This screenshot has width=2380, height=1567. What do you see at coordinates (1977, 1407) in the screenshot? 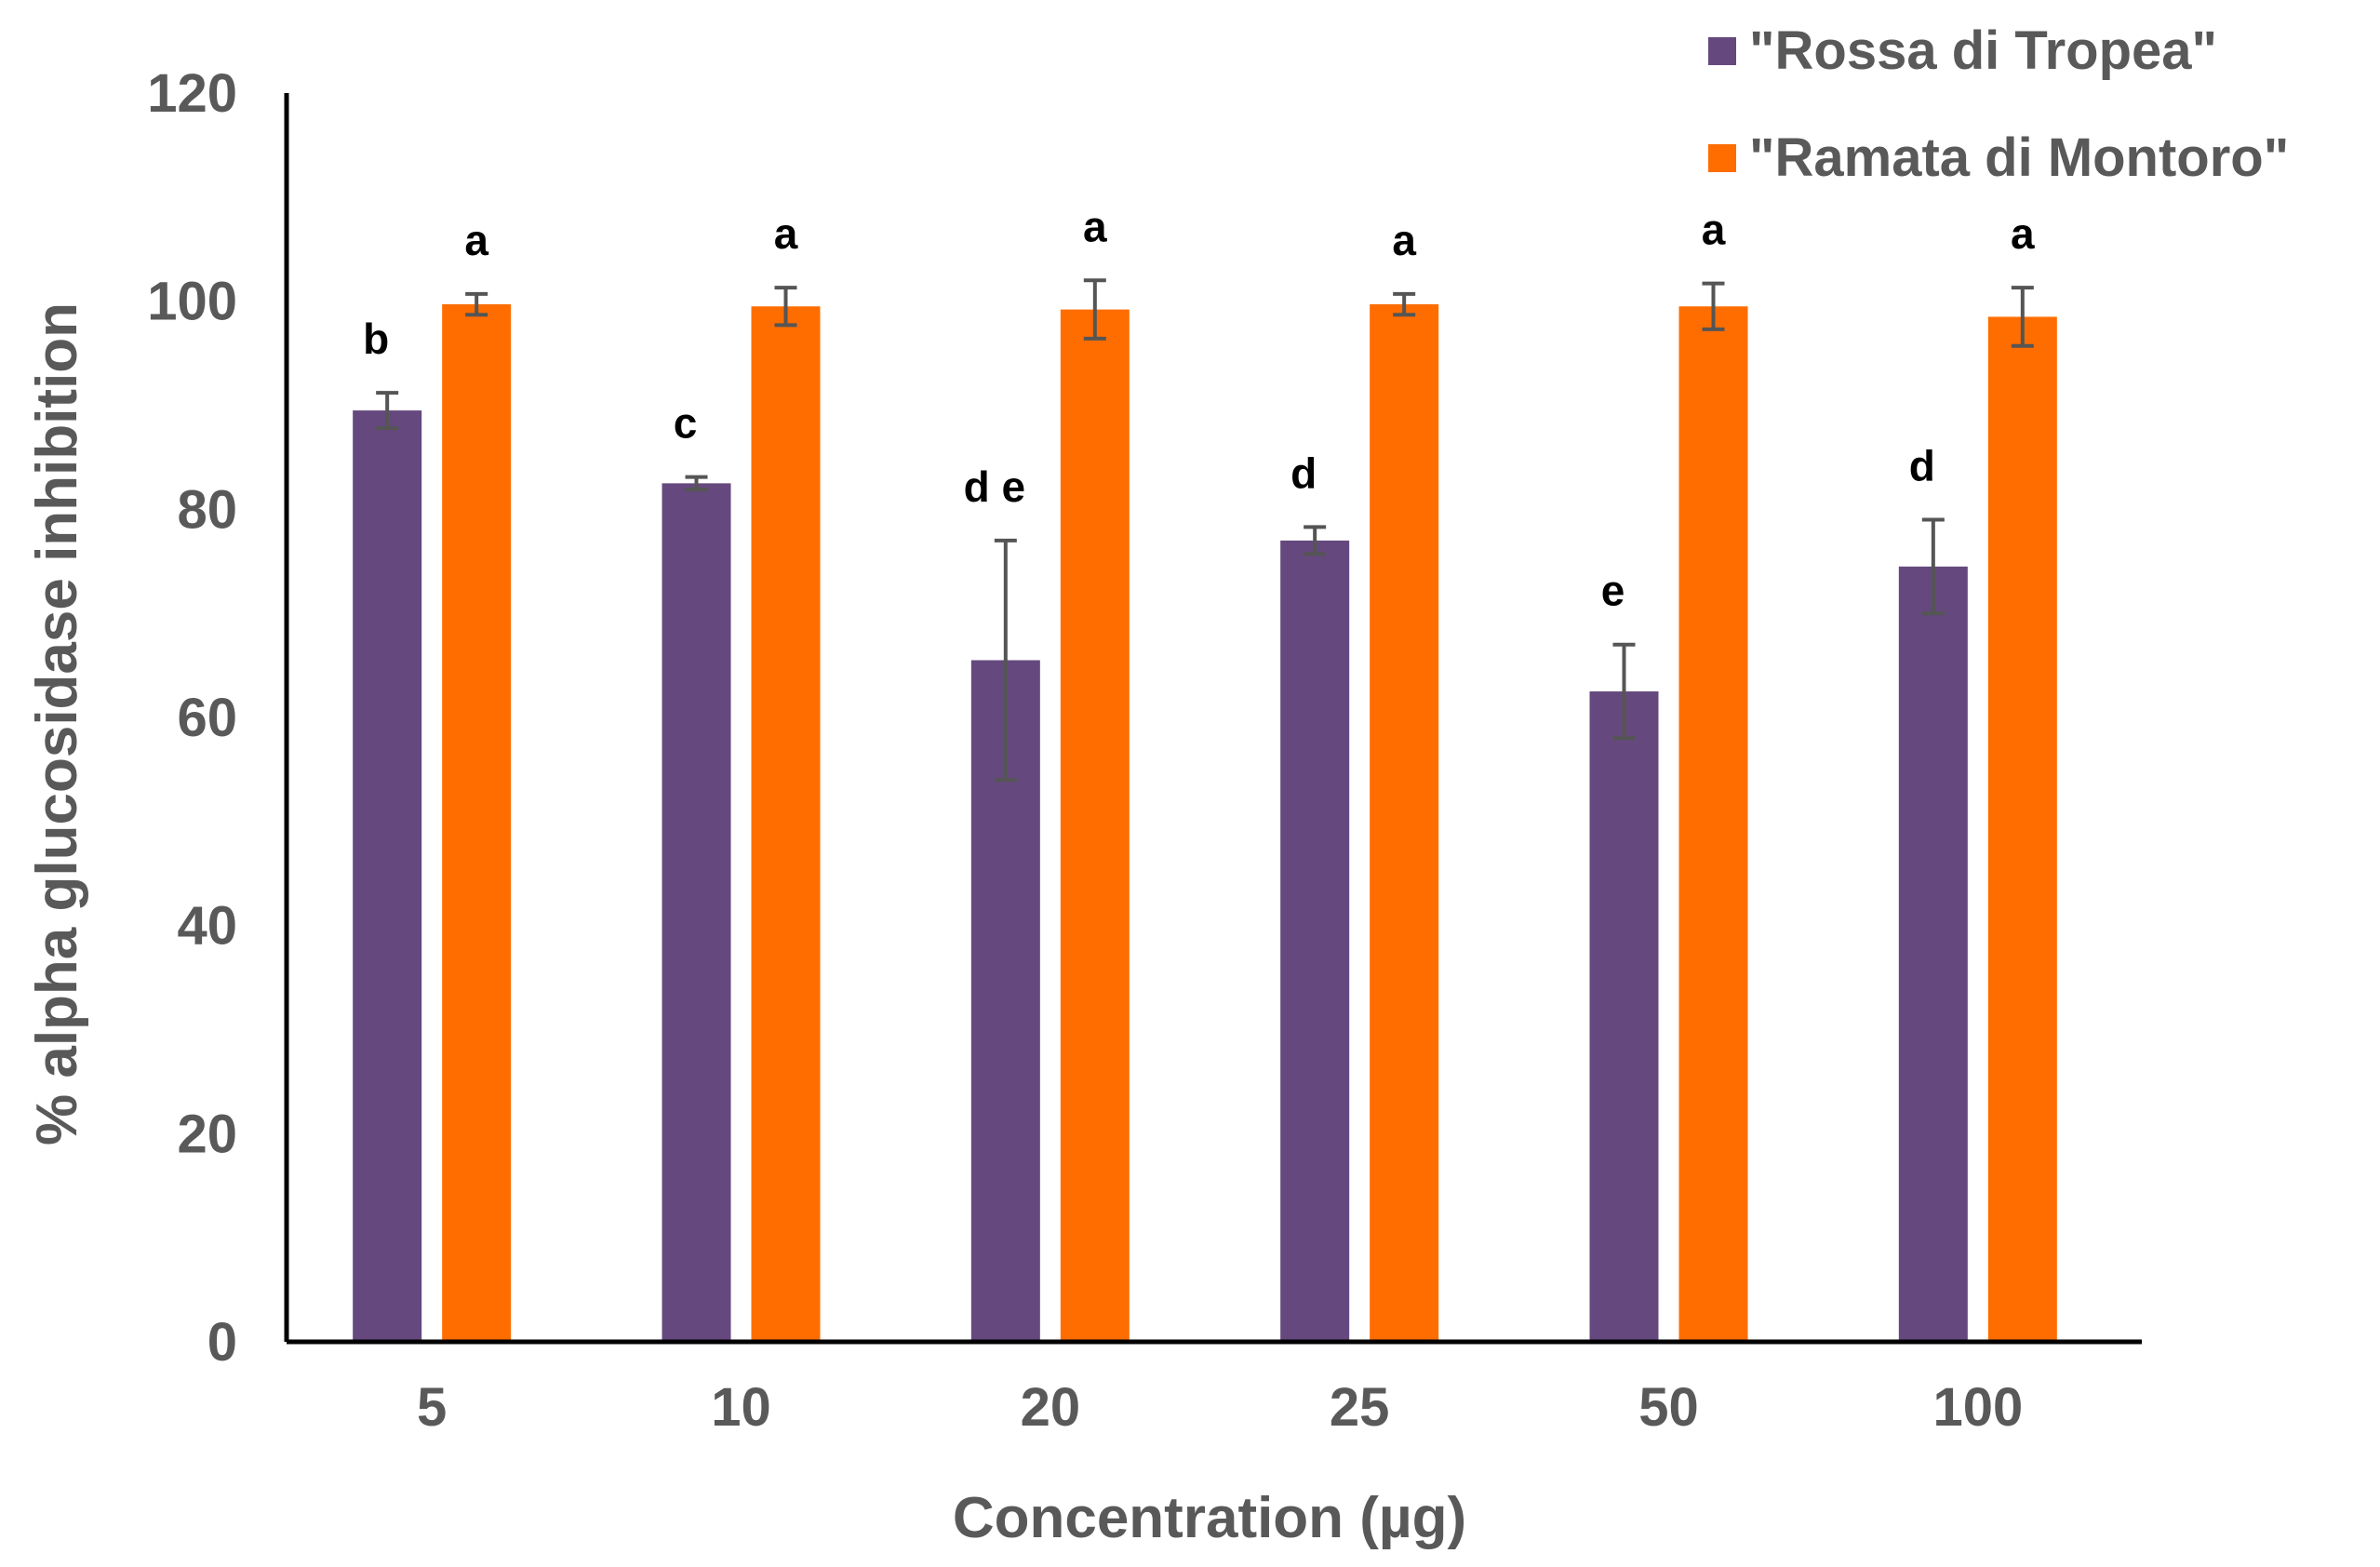
I see `x-tick-label: 100` at bounding box center [1977, 1407].